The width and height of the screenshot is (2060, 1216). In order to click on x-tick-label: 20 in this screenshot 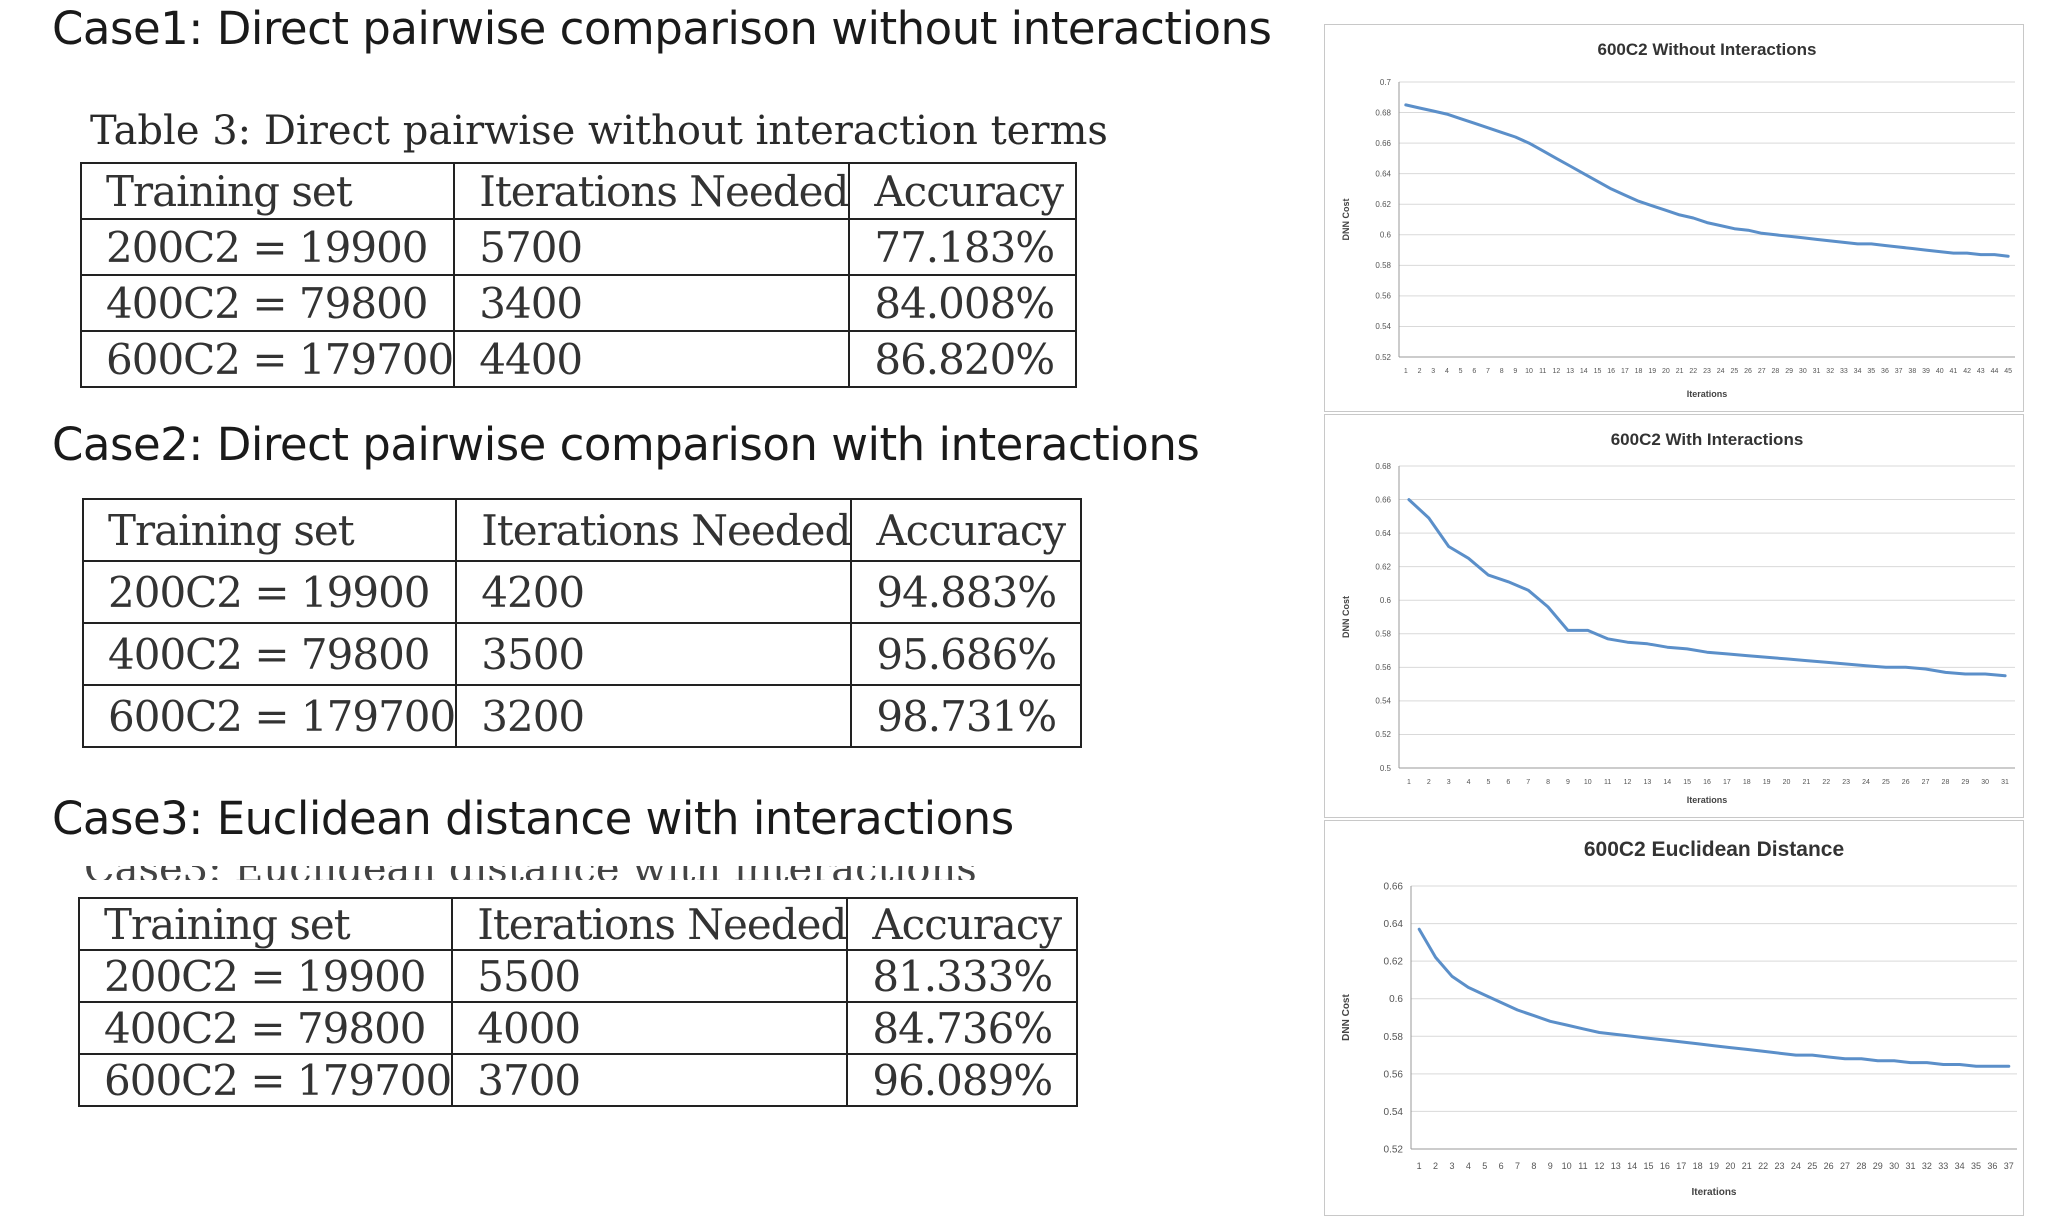, I will do `click(1666, 371)`.